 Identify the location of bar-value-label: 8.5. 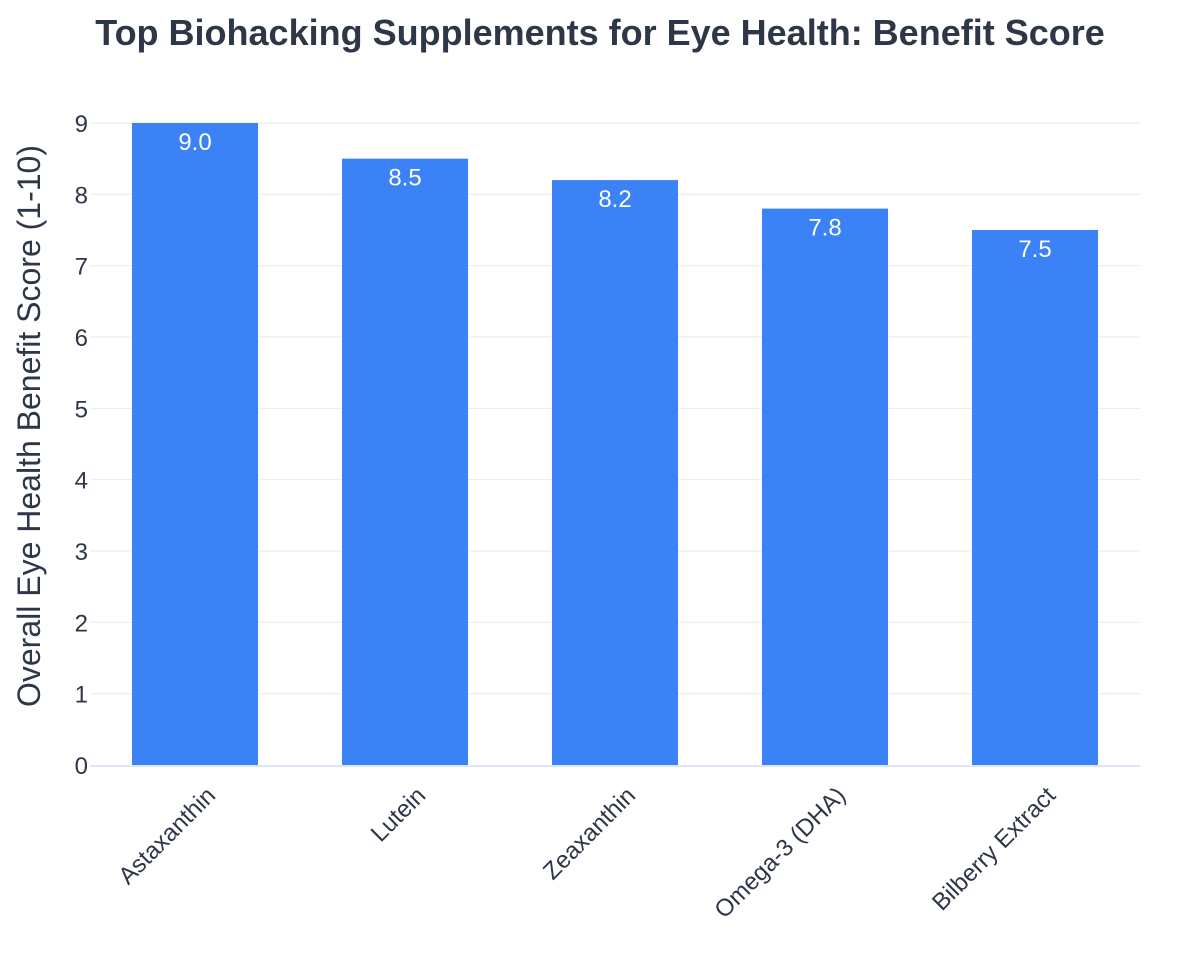
(404, 178).